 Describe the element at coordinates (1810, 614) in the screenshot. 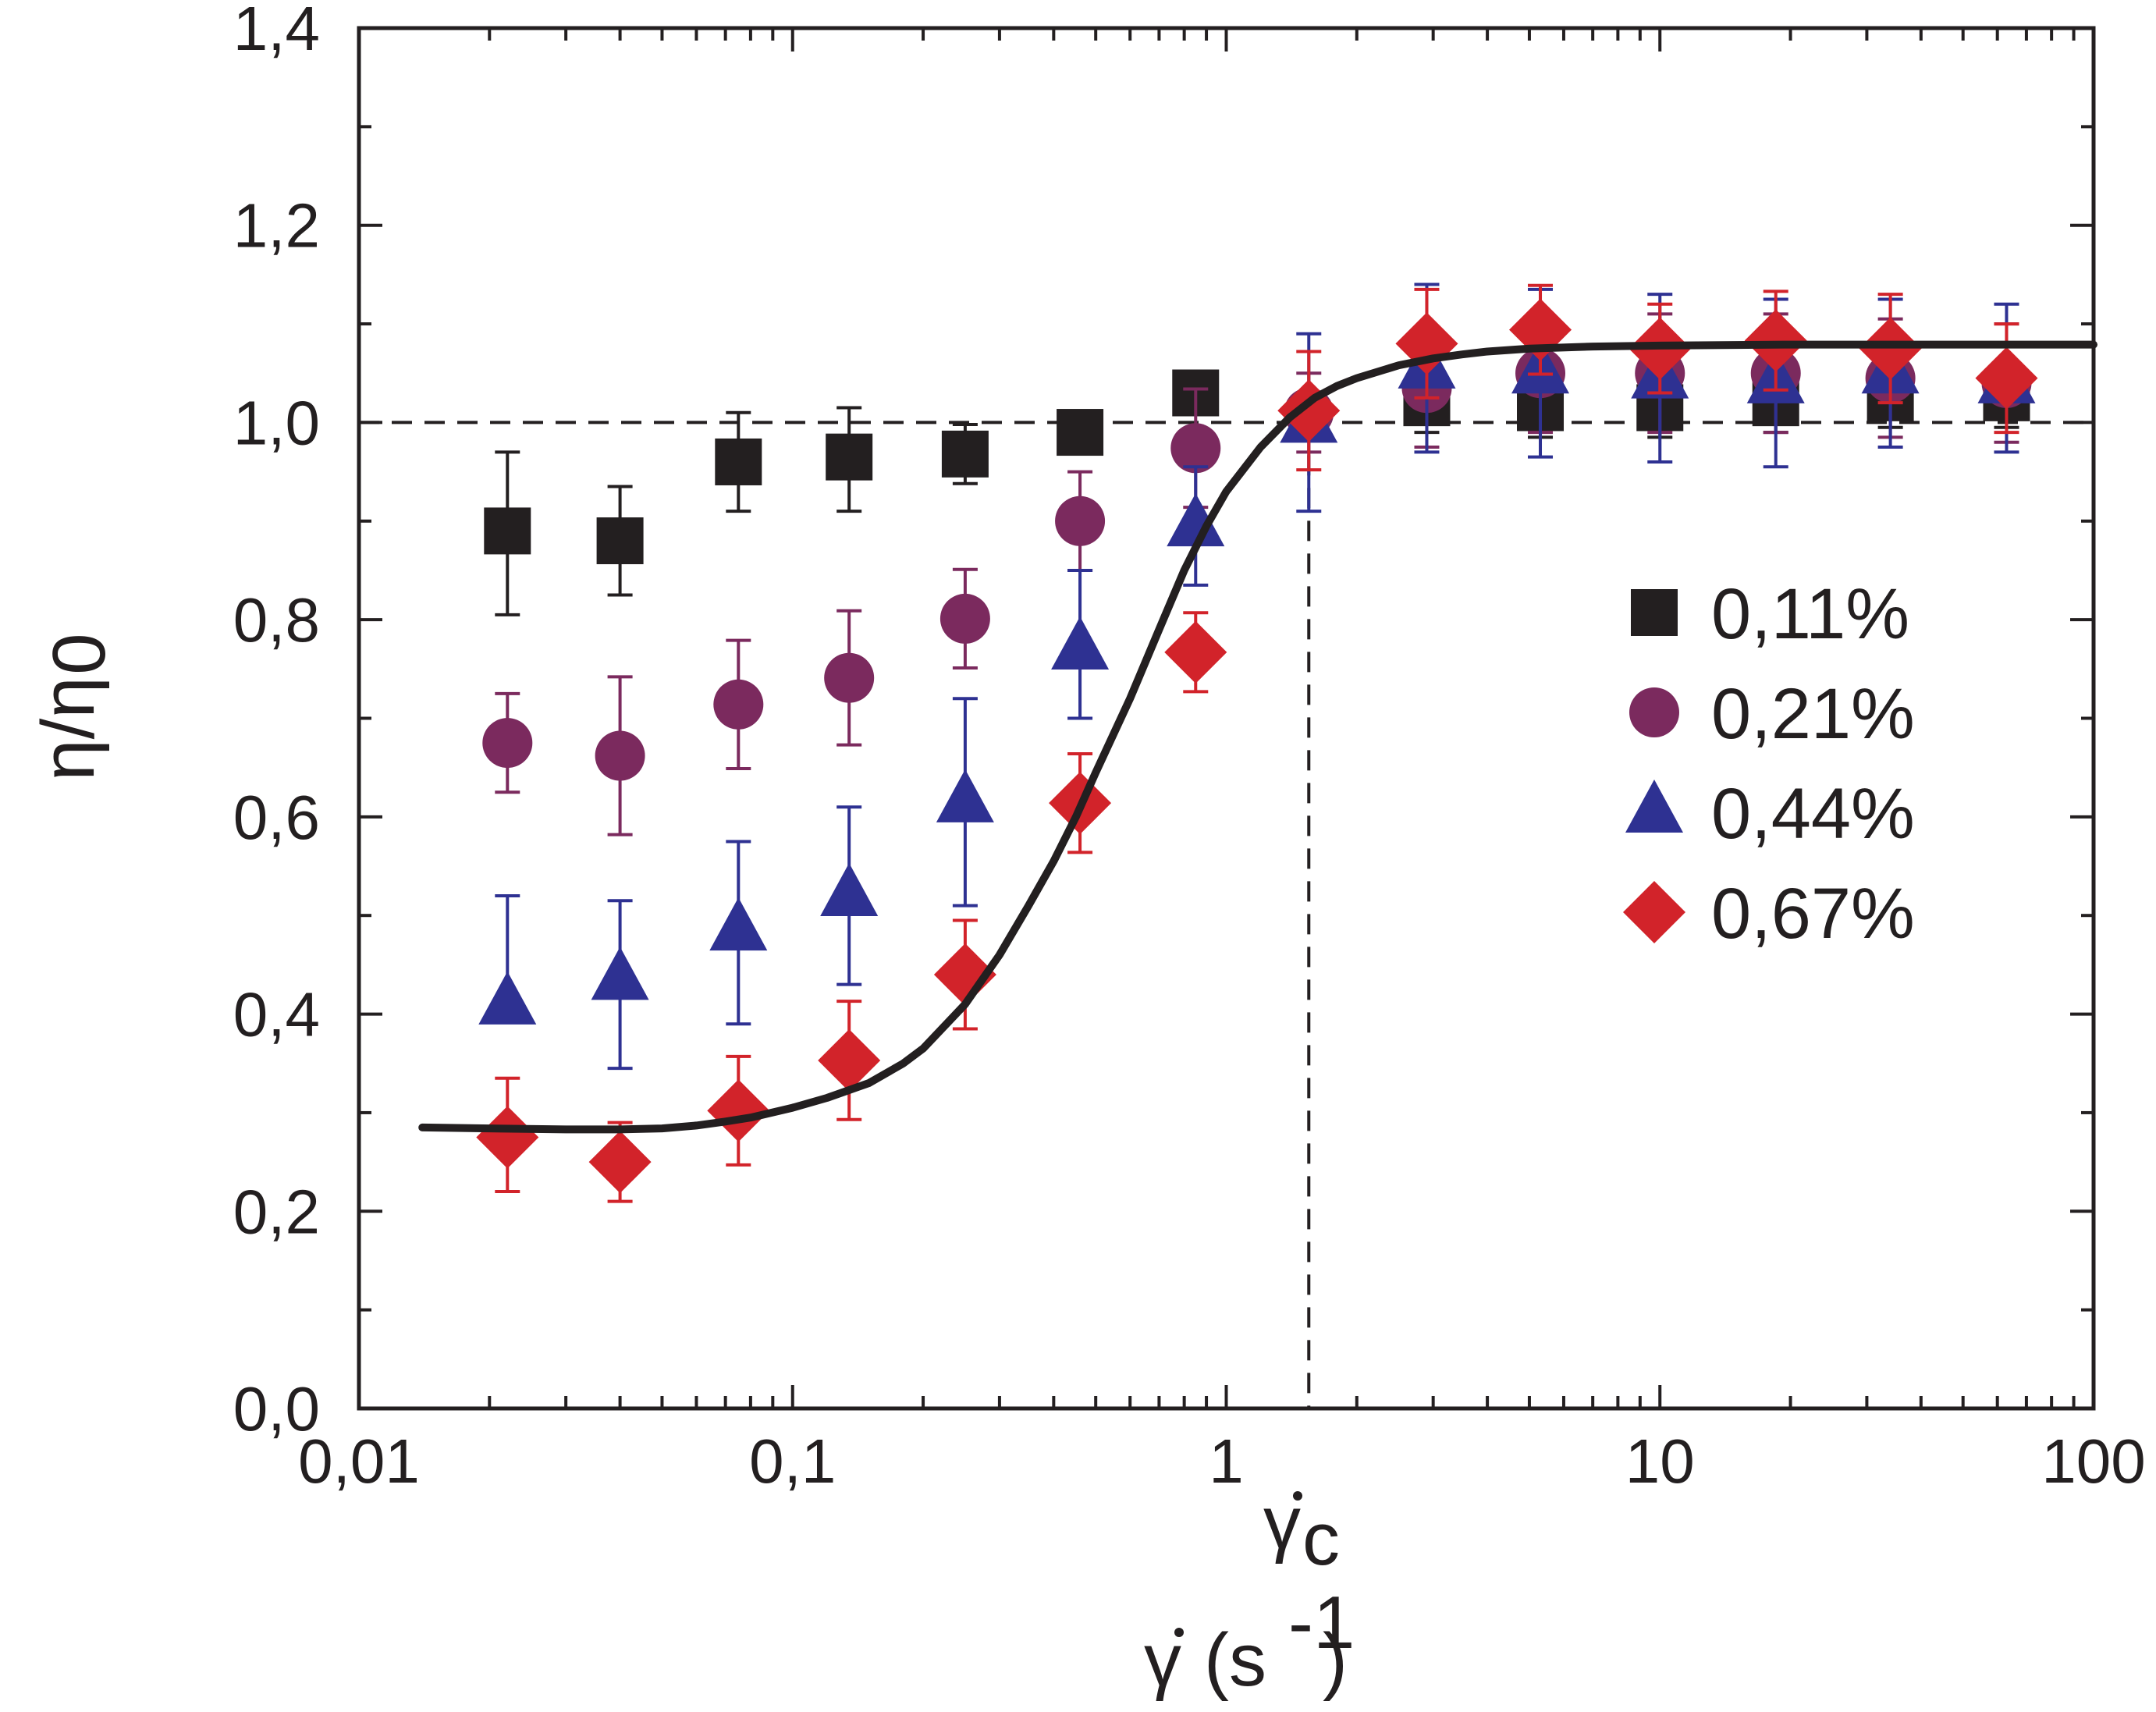

I see `legend-label: 0,11%` at that location.